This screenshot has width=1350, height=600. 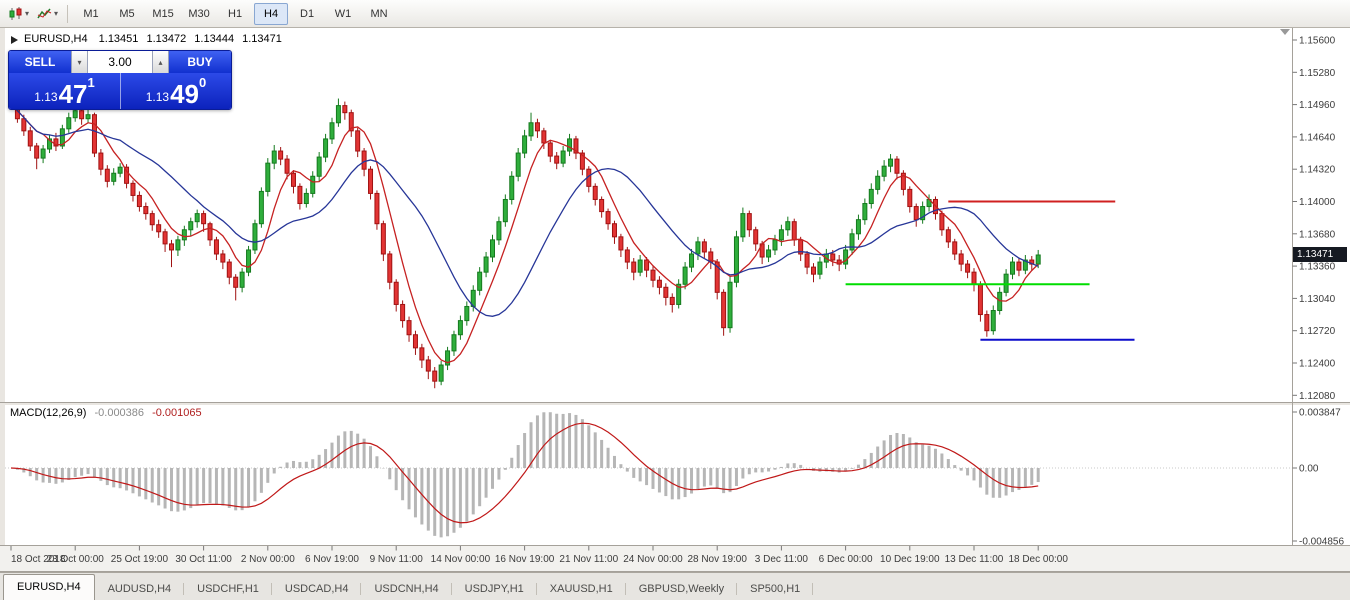 What do you see at coordinates (48, 413) in the screenshot?
I see `macd-name: MACD(12,26,9)` at bounding box center [48, 413].